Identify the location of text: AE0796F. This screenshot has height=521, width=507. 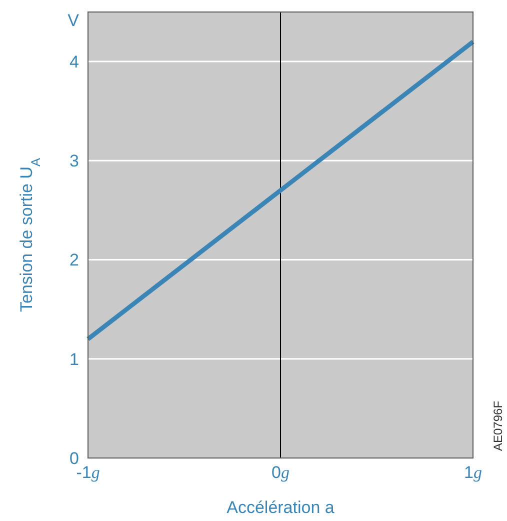
(498, 425).